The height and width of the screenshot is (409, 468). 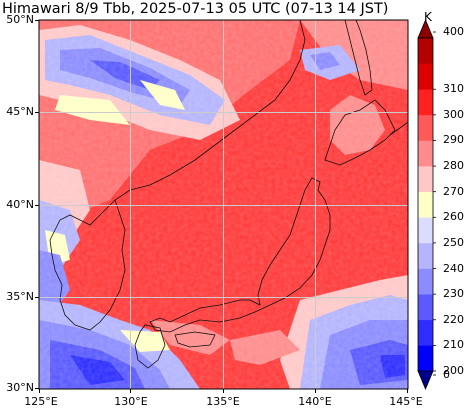 What do you see at coordinates (453, 370) in the screenshot?
I see `colorbar-tick-label: 200` at bounding box center [453, 370].